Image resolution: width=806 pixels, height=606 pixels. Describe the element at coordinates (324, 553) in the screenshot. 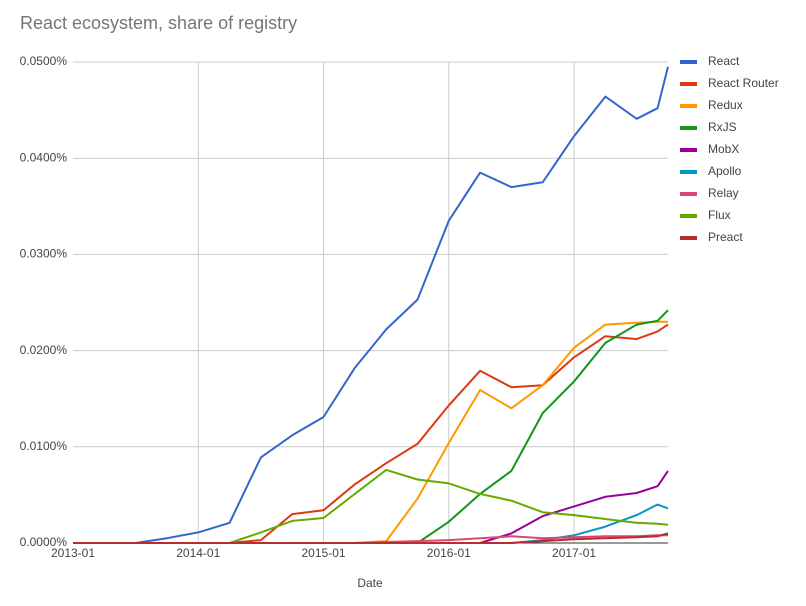

I see `x-tick-label: 2015-01` at that location.